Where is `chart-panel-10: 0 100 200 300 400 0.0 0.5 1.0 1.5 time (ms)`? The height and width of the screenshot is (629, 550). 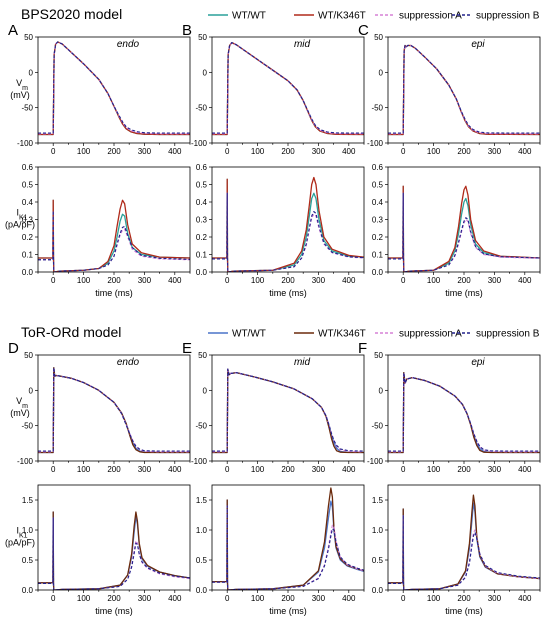 chart-panel-10: 0 100 200 300 400 0.0 0.5 1.0 1.5 time (ms) is located at coordinates (280, 550).